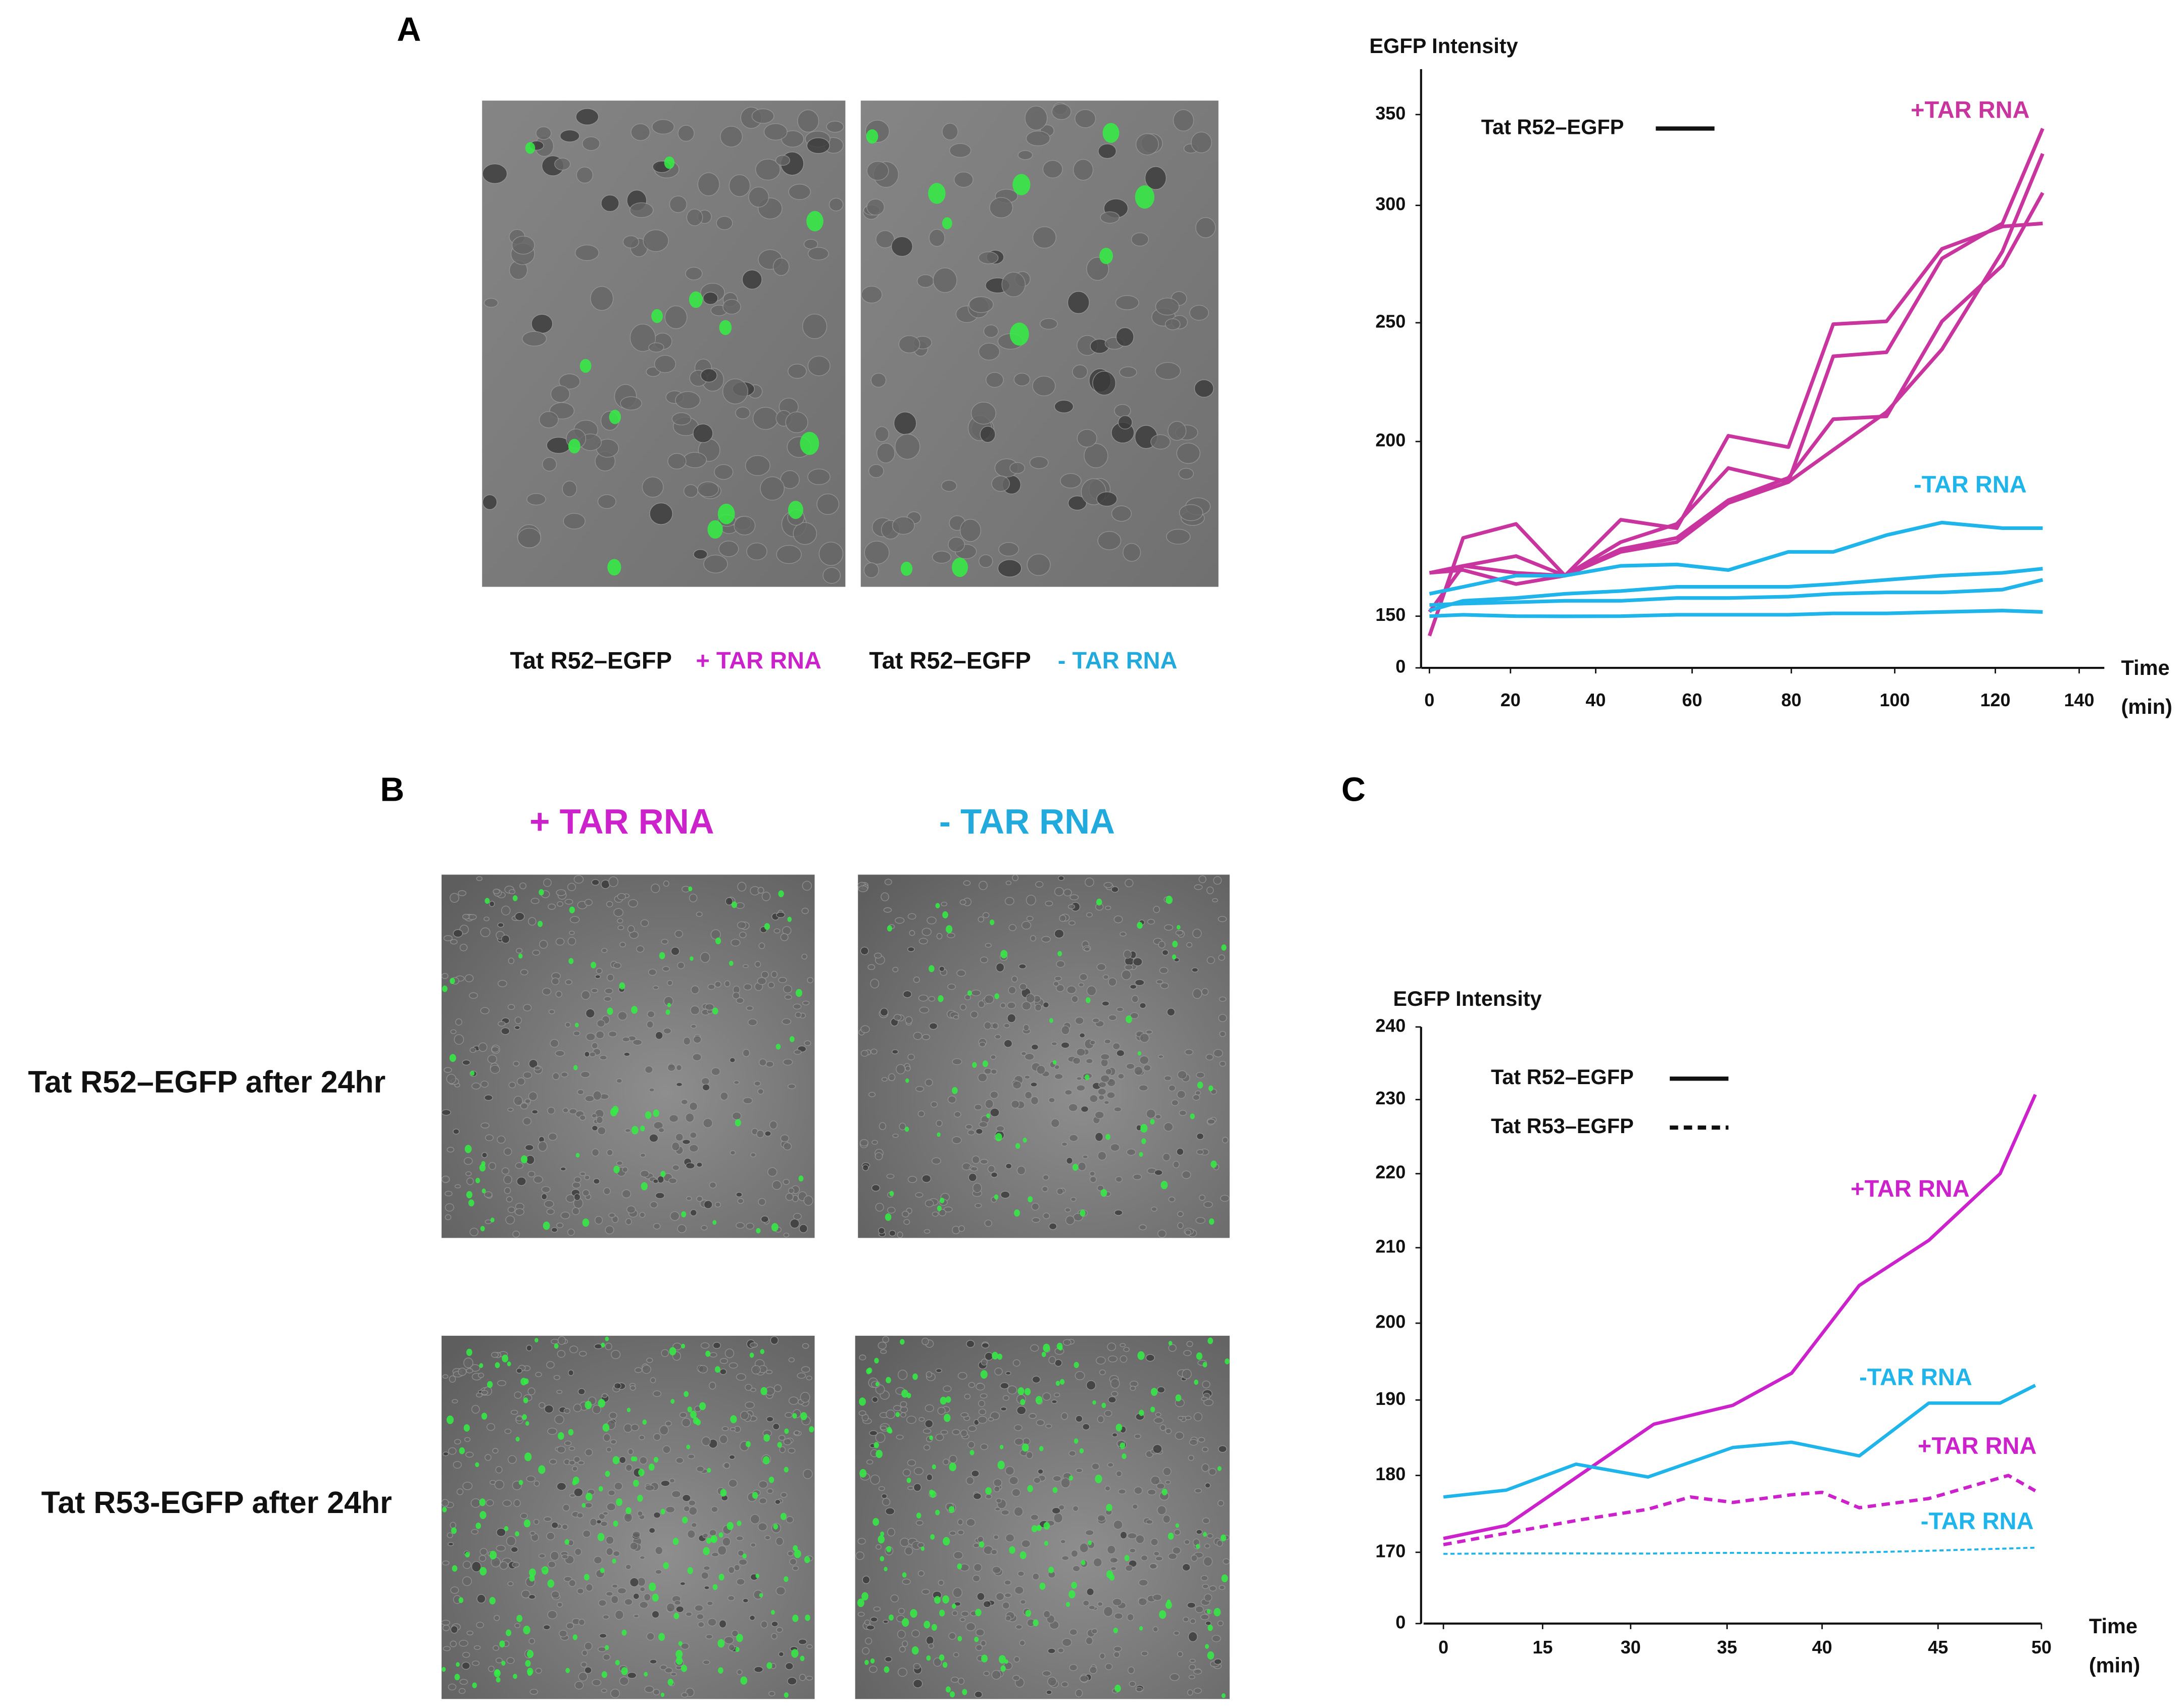 The width and height of the screenshot is (2184, 1706). I want to click on series-label: +TAR RNA, so click(1977, 1445).